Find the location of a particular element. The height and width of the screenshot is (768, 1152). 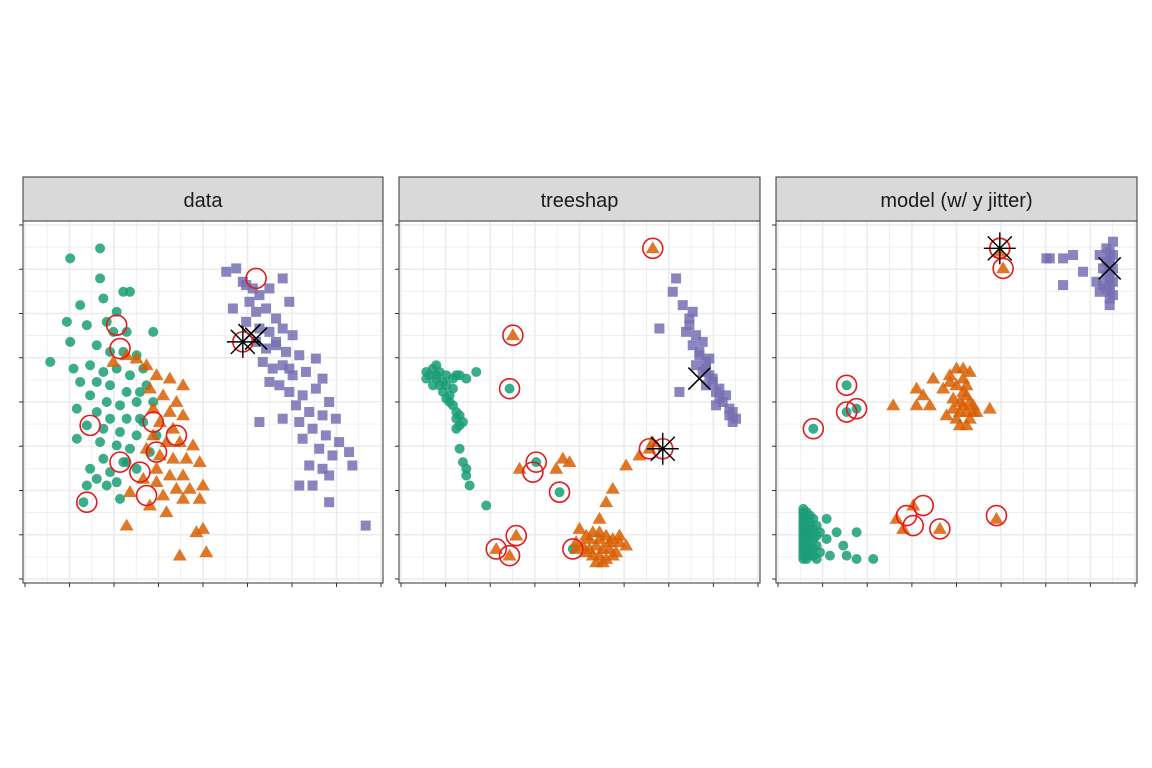

axis-ticks is located at coordinates (200, 405).